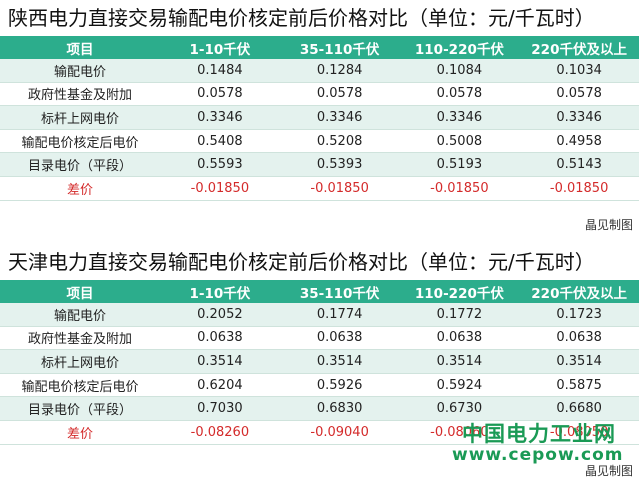 The width and height of the screenshot is (639, 486). I want to click on table-cell: -0.08050, so click(579, 432).